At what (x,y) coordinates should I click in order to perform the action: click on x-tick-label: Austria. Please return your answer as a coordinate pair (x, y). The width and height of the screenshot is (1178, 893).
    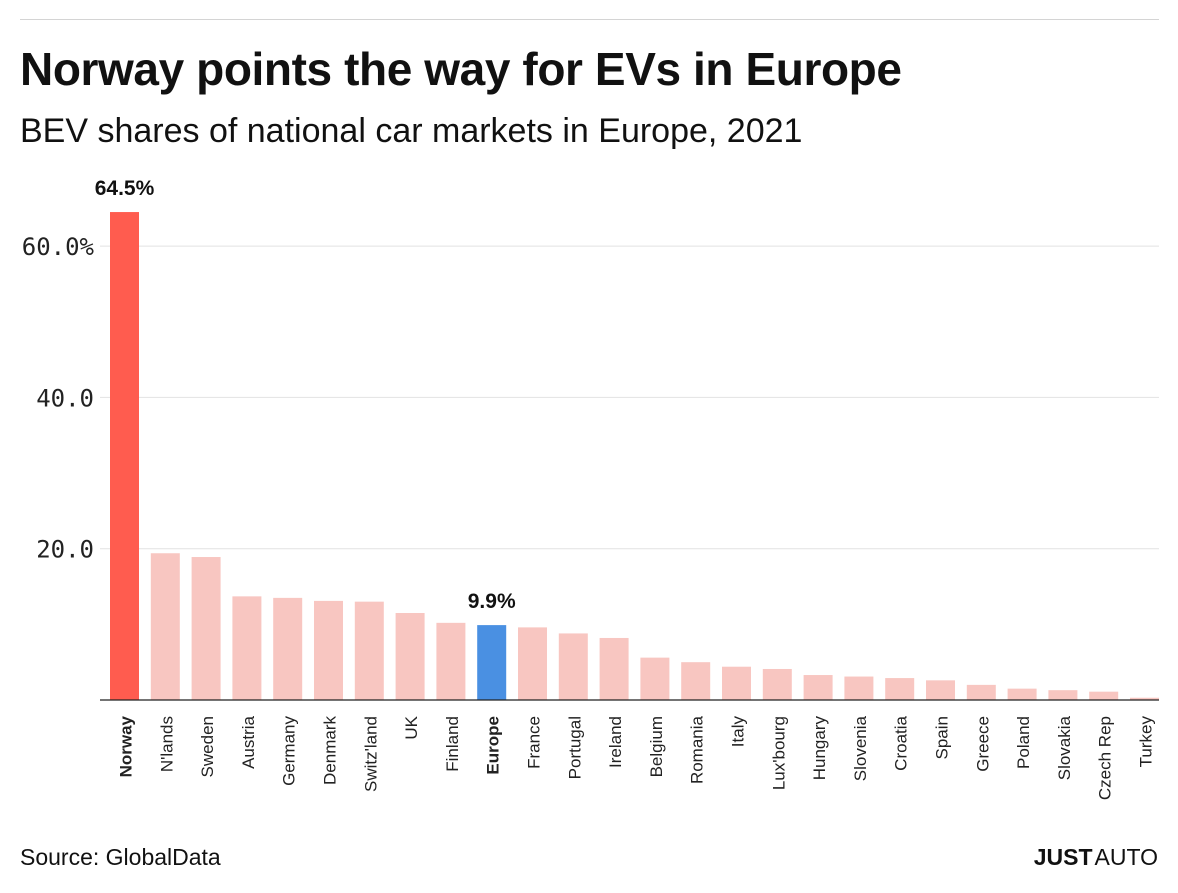
    Looking at the image, I should click on (248, 741).